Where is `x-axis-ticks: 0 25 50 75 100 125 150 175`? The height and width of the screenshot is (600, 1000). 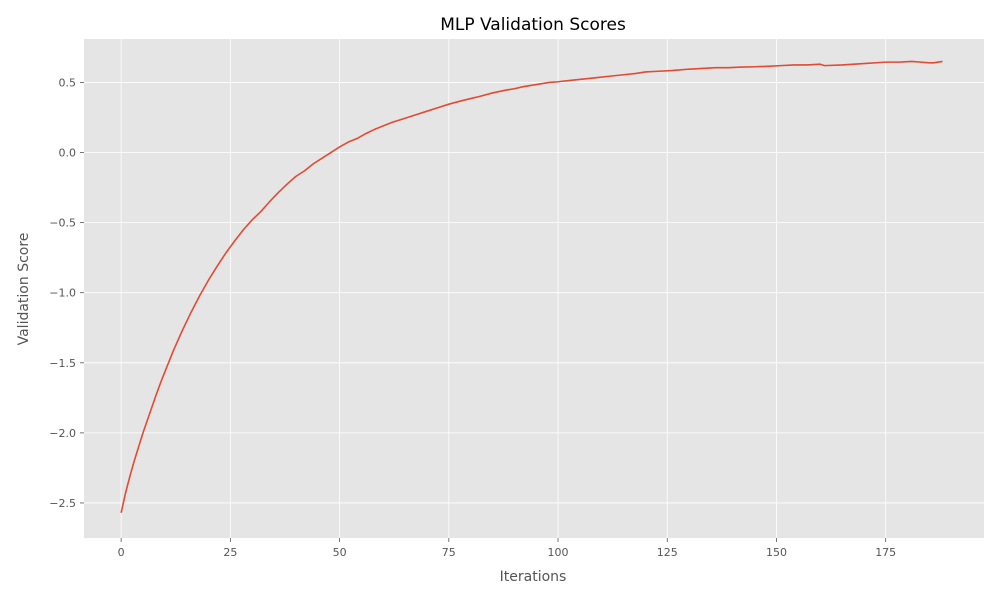
x-axis-ticks: 0 25 50 75 100 125 150 175 is located at coordinates (507, 548).